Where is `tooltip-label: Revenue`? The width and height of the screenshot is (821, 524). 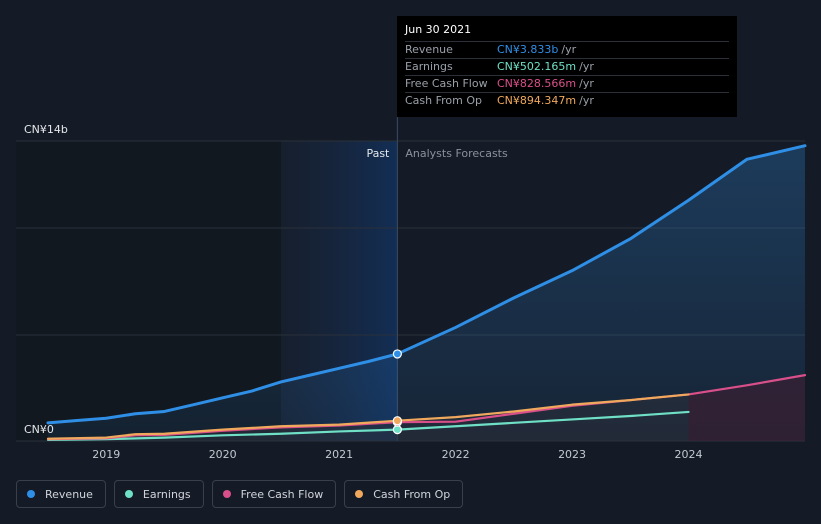 tooltip-label: Revenue is located at coordinates (429, 49).